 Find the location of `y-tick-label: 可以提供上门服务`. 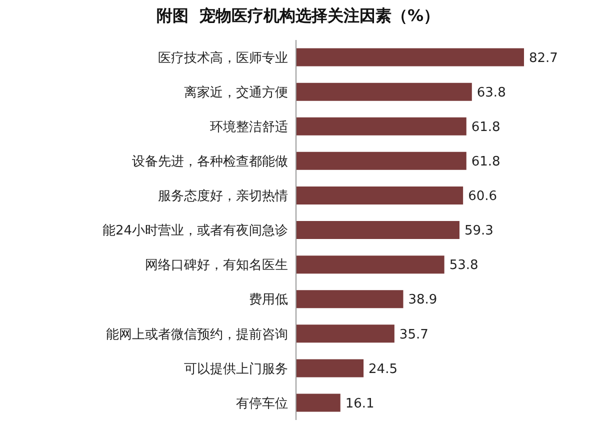

y-tick-label: 可以提供上门服务 is located at coordinates (236, 368).